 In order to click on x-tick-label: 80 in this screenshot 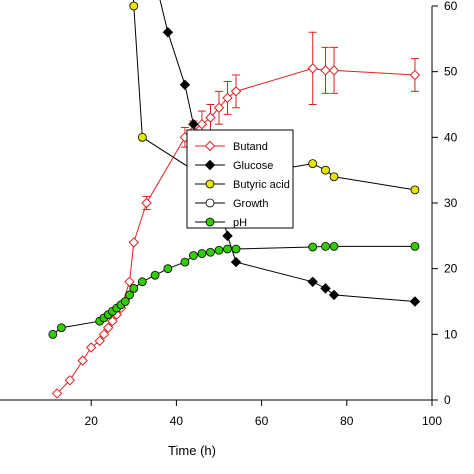, I will do `click(347, 421)`.